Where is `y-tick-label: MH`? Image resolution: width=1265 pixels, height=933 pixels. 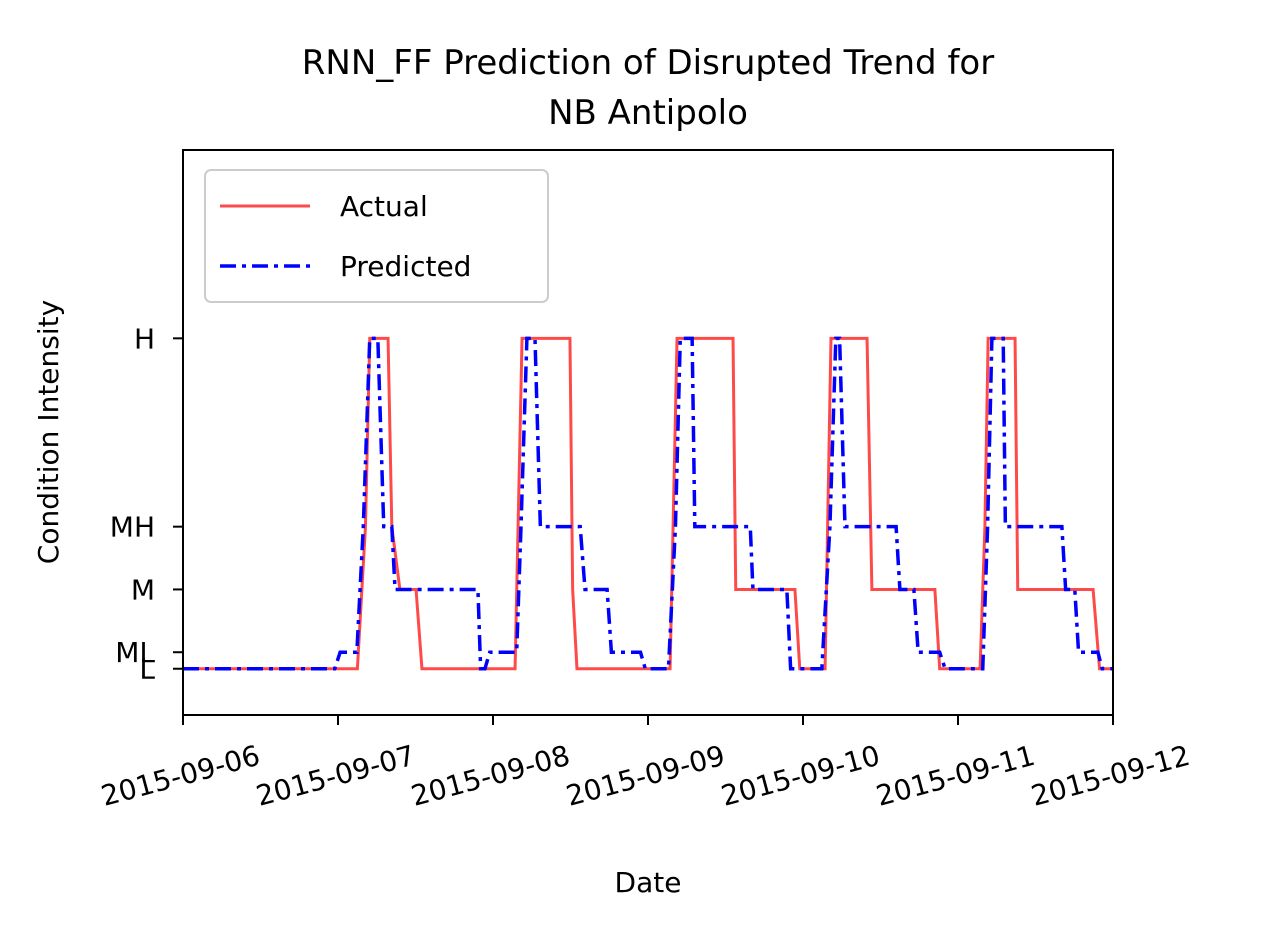
y-tick-label: MH is located at coordinates (132, 527).